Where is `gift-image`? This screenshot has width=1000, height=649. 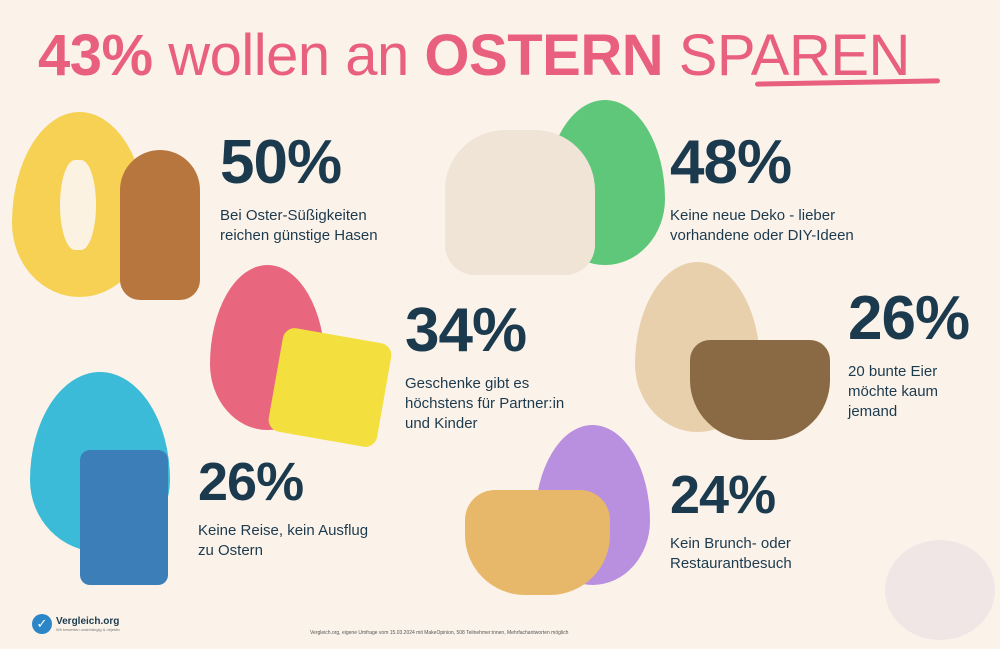
gift-image is located at coordinates (330, 387).